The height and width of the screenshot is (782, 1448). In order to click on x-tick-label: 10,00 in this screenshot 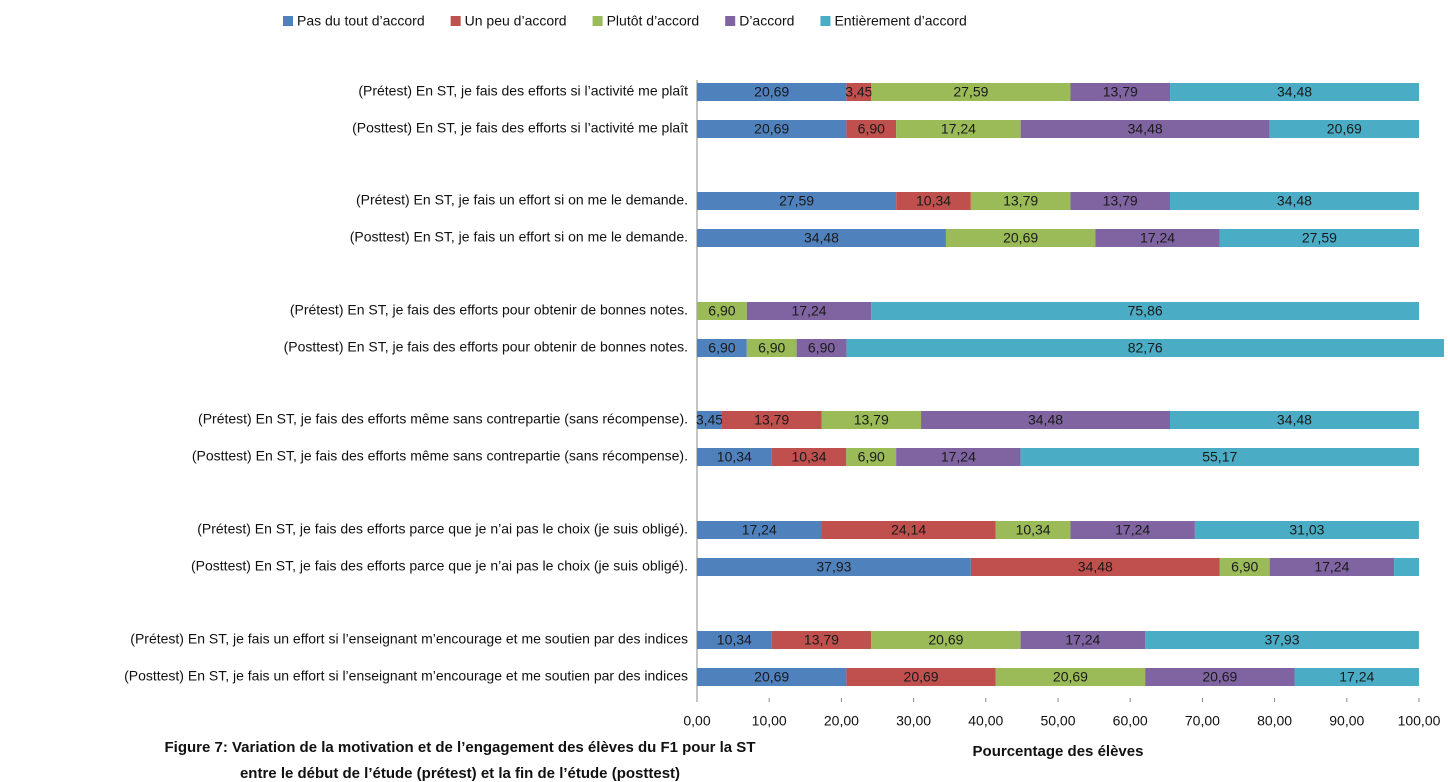, I will do `click(769, 721)`.